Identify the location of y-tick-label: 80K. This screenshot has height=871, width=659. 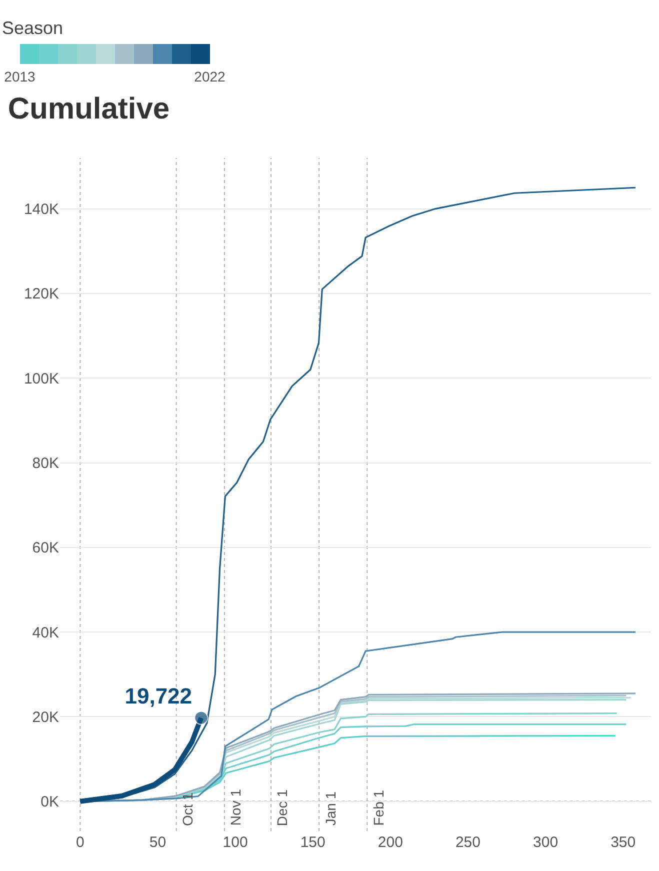
(45, 463).